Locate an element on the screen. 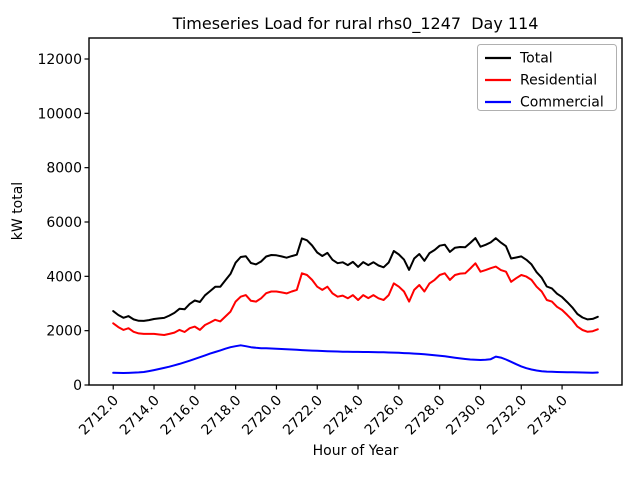  x-tick-label: 2722.0 is located at coordinates (303, 416).